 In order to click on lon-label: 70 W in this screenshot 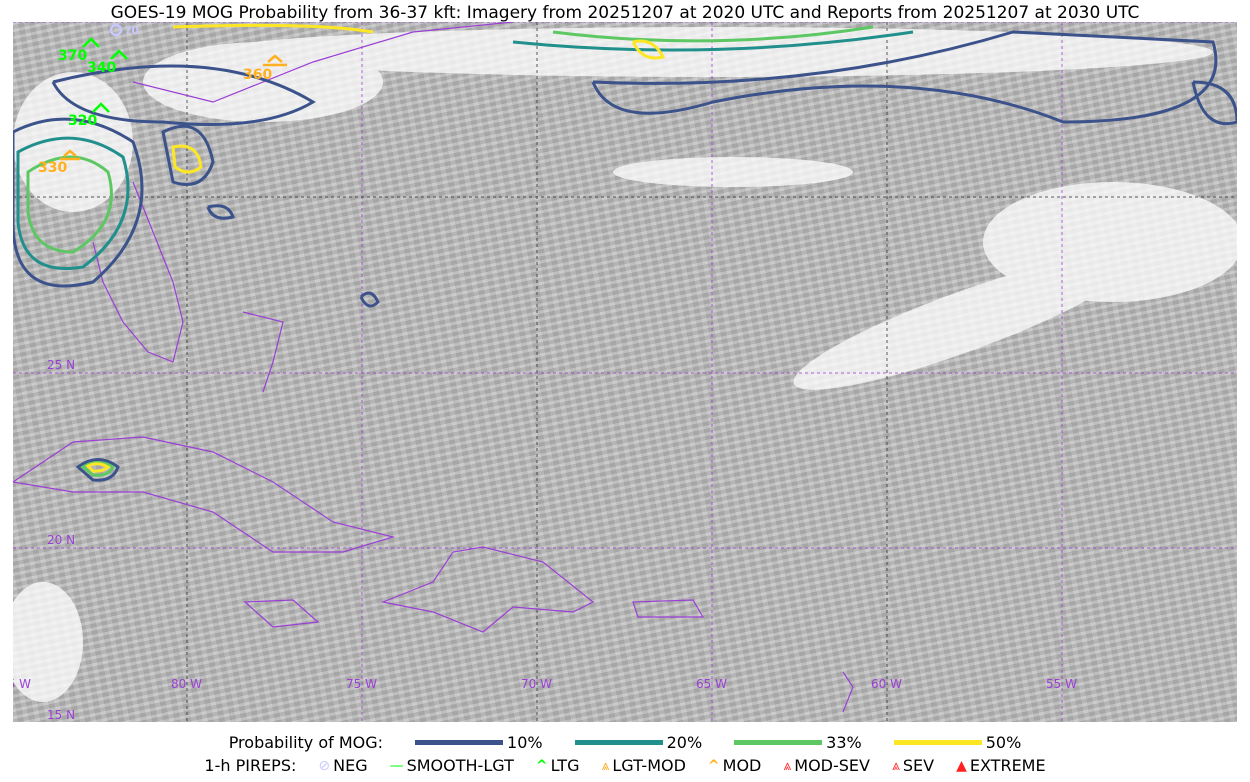, I will do `click(536, 684)`.